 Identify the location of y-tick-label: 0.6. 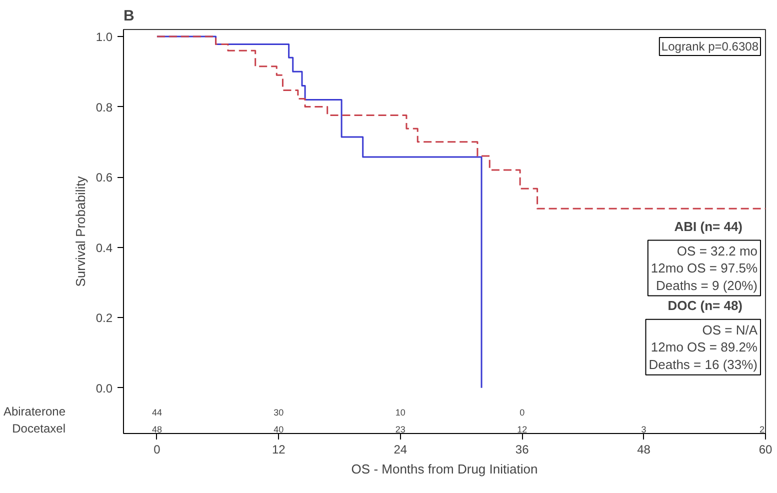
(104, 177).